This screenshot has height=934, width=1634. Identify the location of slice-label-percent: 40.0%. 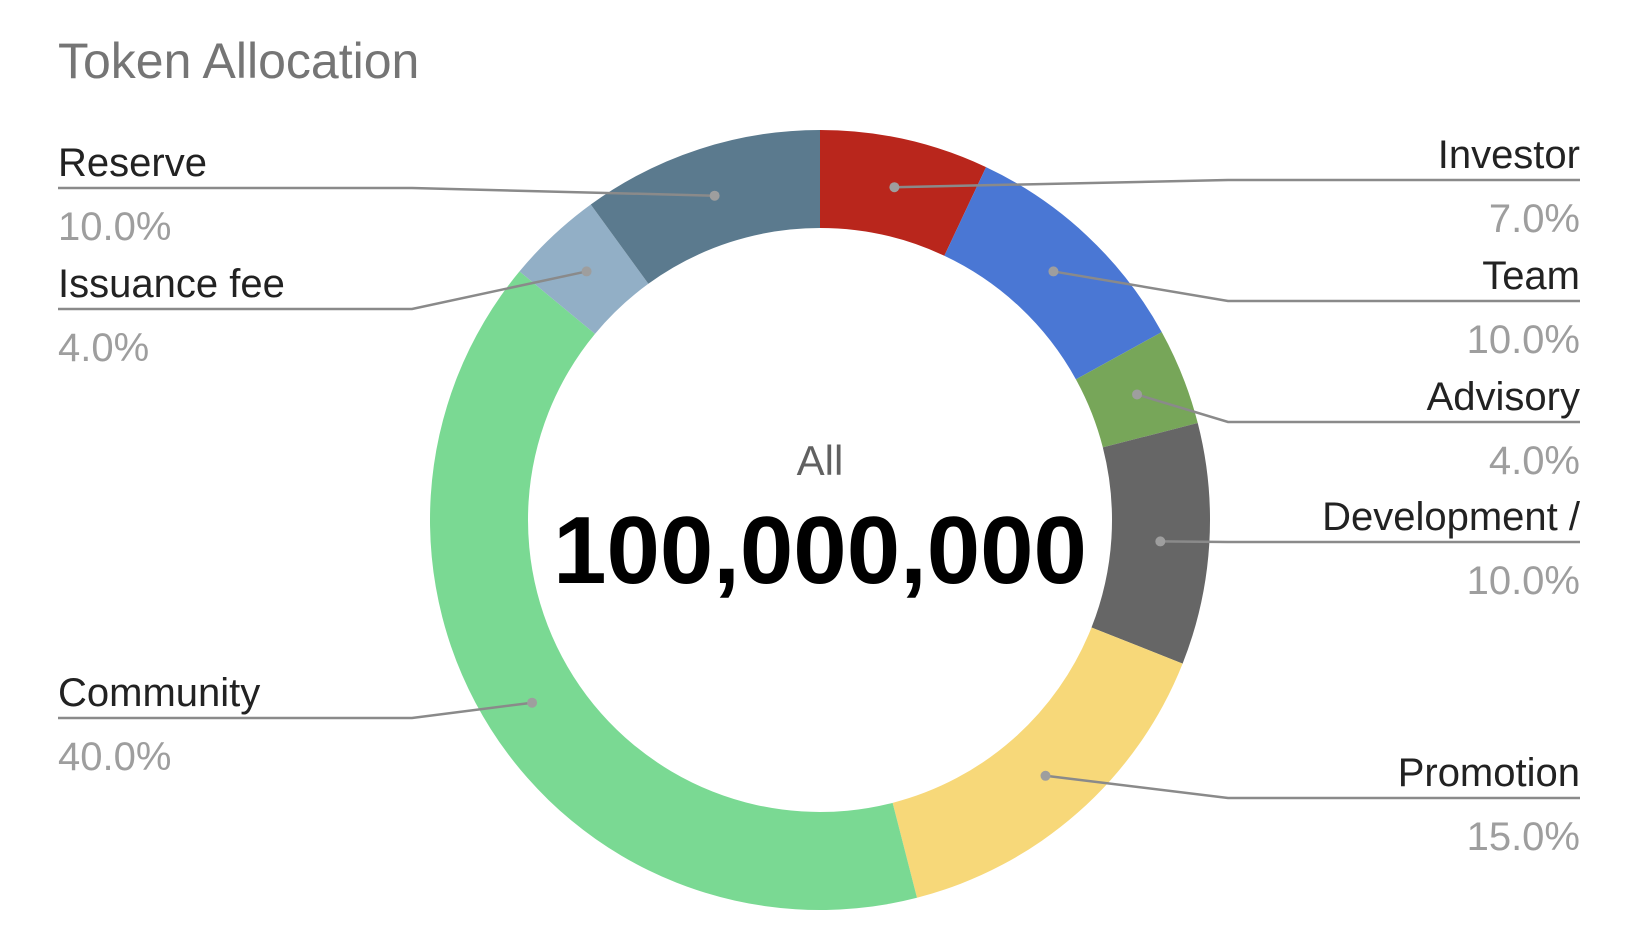
(114, 757).